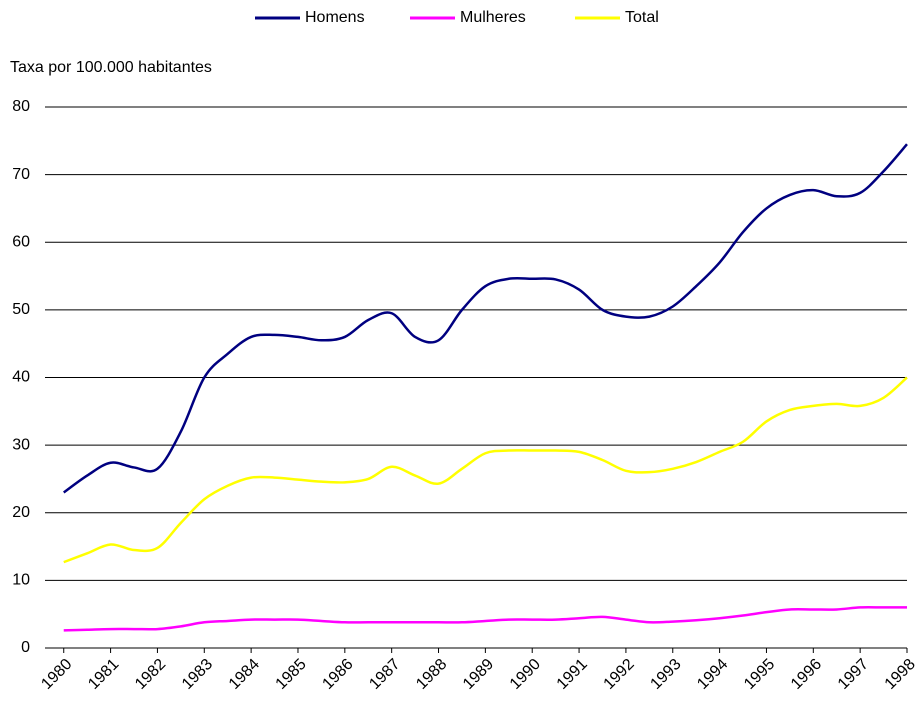 The height and width of the screenshot is (704, 920). Describe the element at coordinates (431, 674) in the screenshot. I see `x-tick-label: 1988` at that location.